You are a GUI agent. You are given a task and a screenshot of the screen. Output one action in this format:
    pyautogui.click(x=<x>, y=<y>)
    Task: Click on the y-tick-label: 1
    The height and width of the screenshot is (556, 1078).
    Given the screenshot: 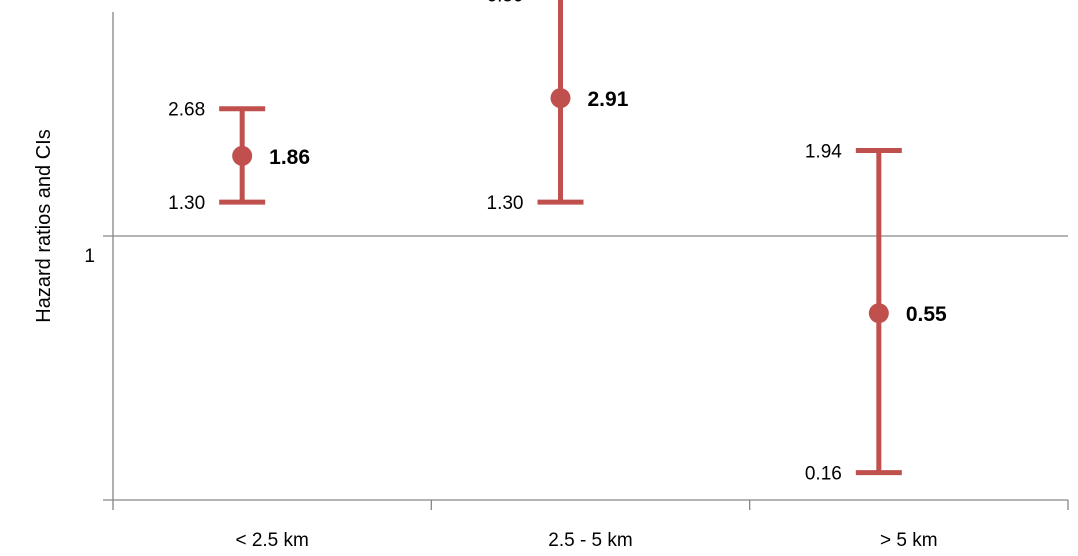 What is the action you would take?
    pyautogui.click(x=89, y=256)
    